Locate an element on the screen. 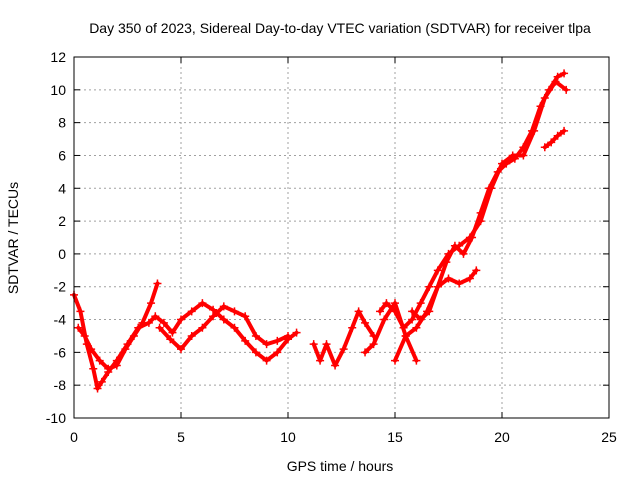 This screenshot has height=480, width=640. y-tick-labels: -10 -8 -6 -4 -2 0 2 4 6 8 10 12 is located at coordinates (56, 237).